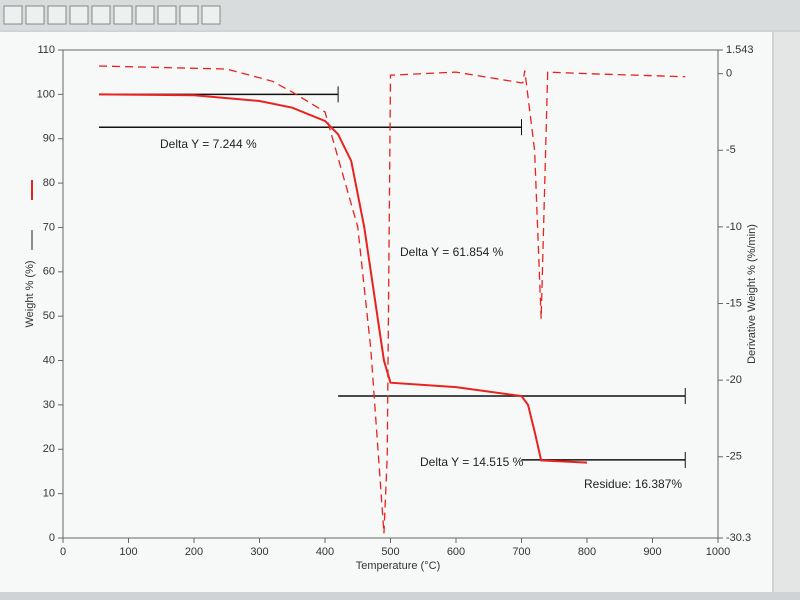 Image resolution: width=800 pixels, height=600 pixels. I want to click on annotation: Residue: 16.387%, so click(633, 484).